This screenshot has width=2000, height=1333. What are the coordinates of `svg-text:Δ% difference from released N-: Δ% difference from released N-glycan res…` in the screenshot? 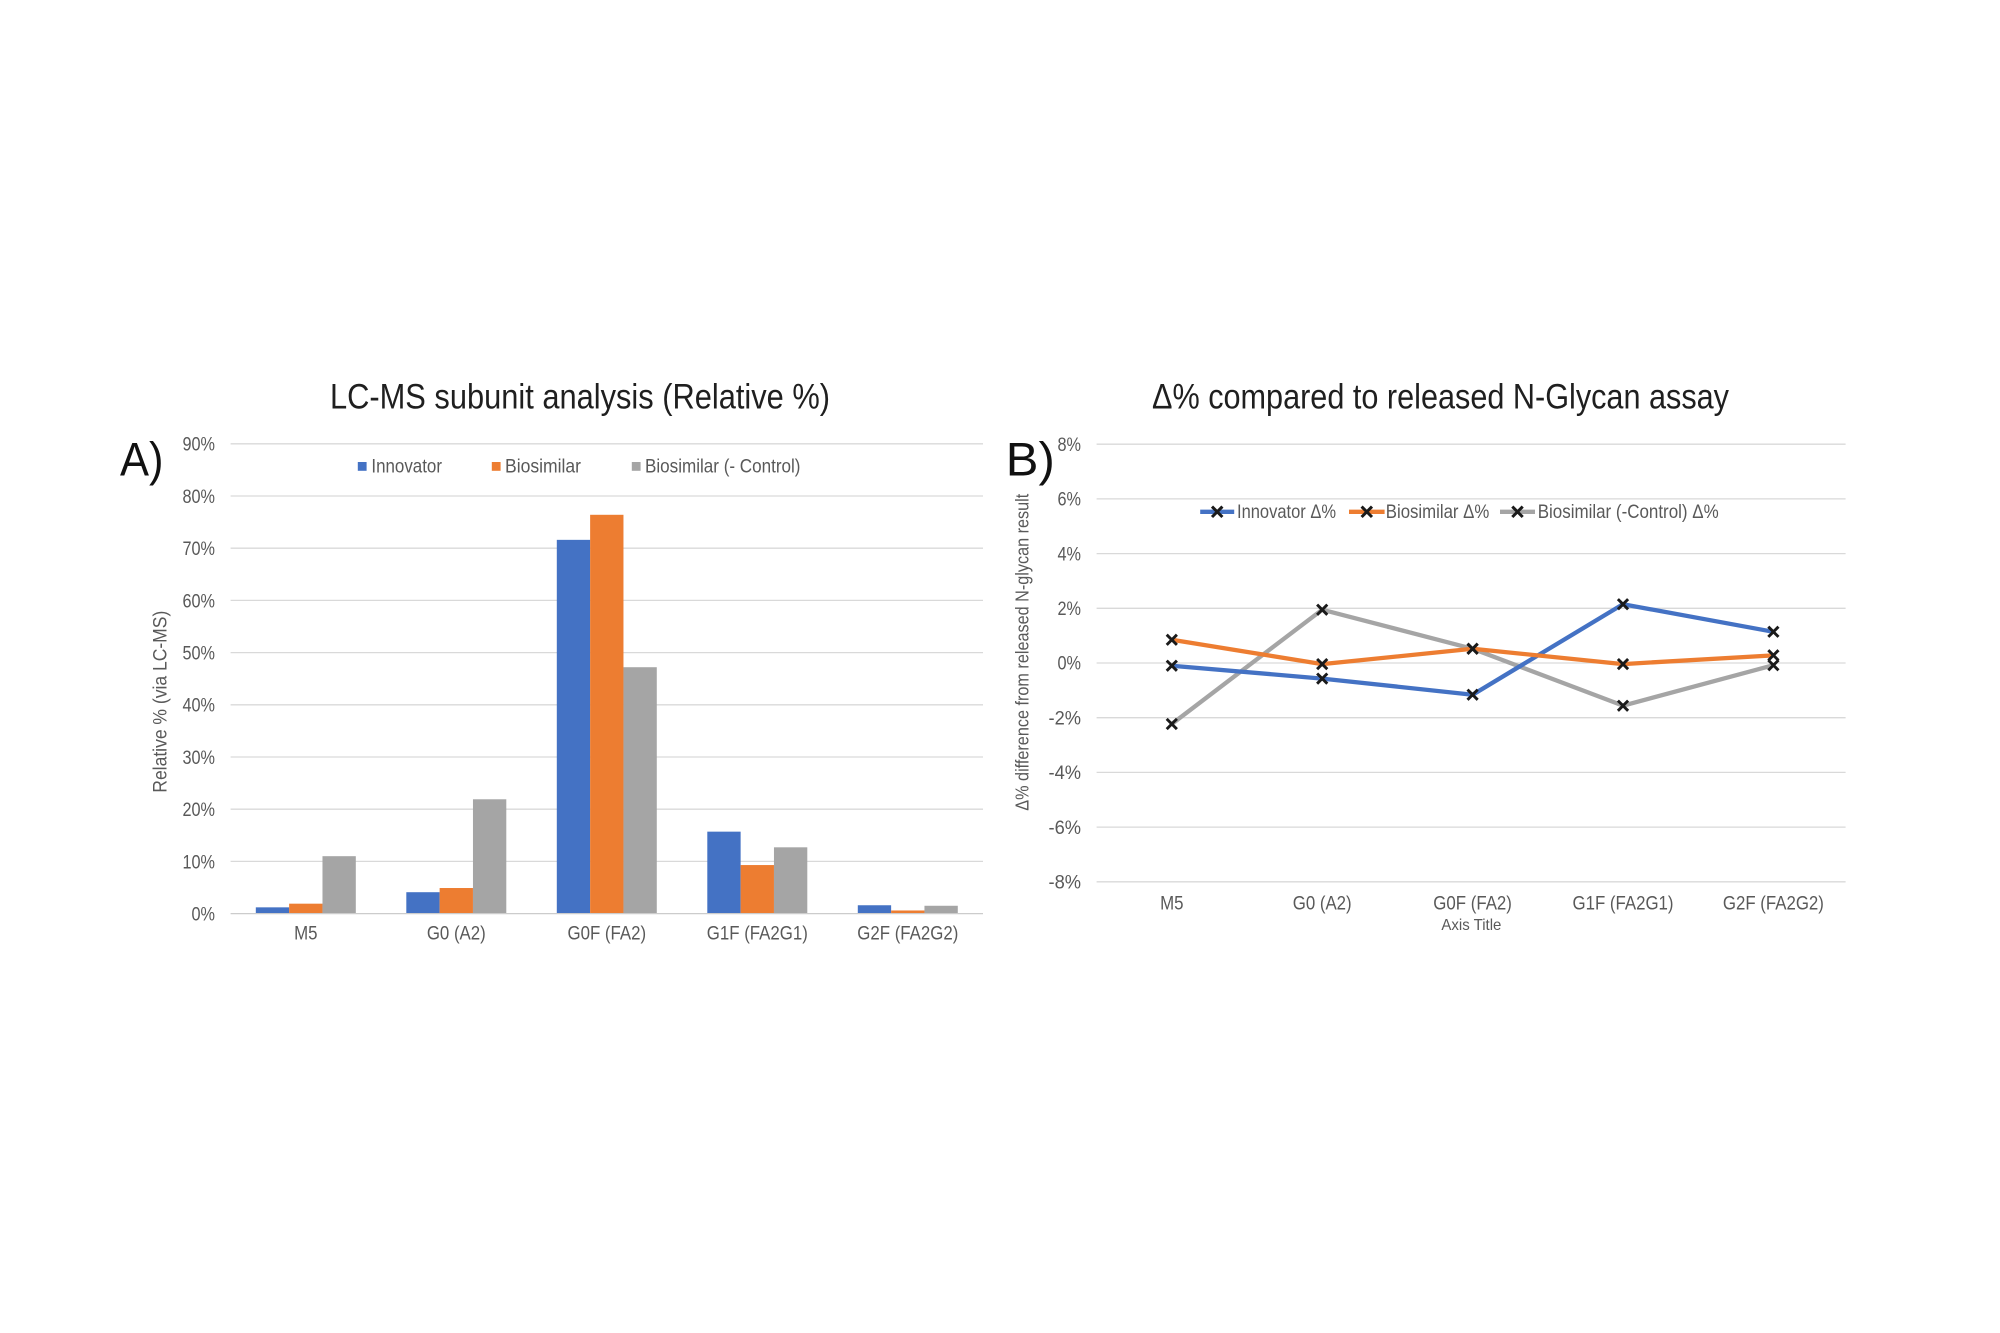 It's located at (1022, 652).